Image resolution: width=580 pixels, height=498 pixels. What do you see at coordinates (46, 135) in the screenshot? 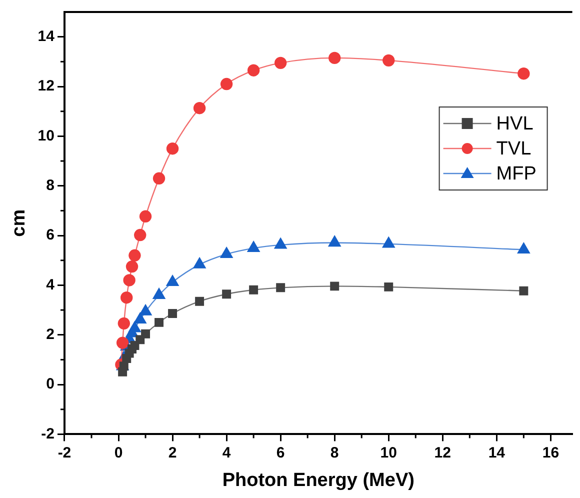
I see `y-tick-label: 10` at bounding box center [46, 135].